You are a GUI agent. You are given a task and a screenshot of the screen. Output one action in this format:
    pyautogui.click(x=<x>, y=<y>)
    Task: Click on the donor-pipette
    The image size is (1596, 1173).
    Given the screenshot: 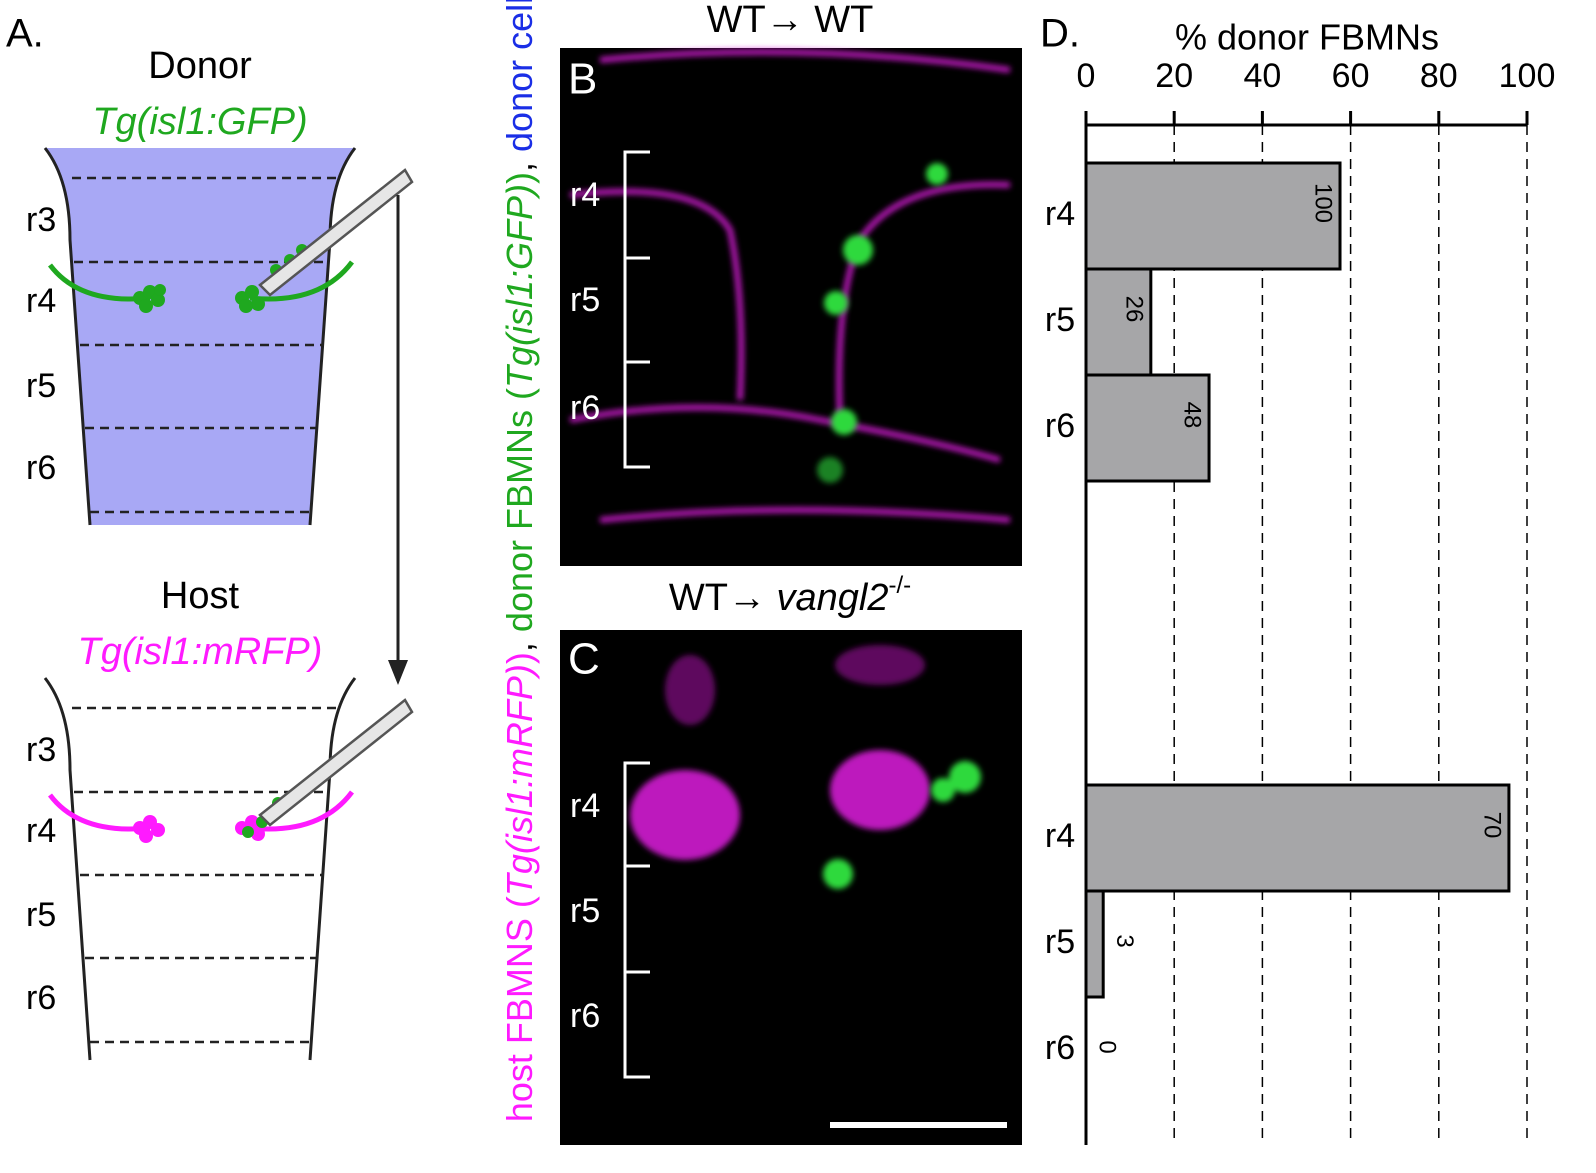 What is the action you would take?
    pyautogui.click(x=336, y=232)
    